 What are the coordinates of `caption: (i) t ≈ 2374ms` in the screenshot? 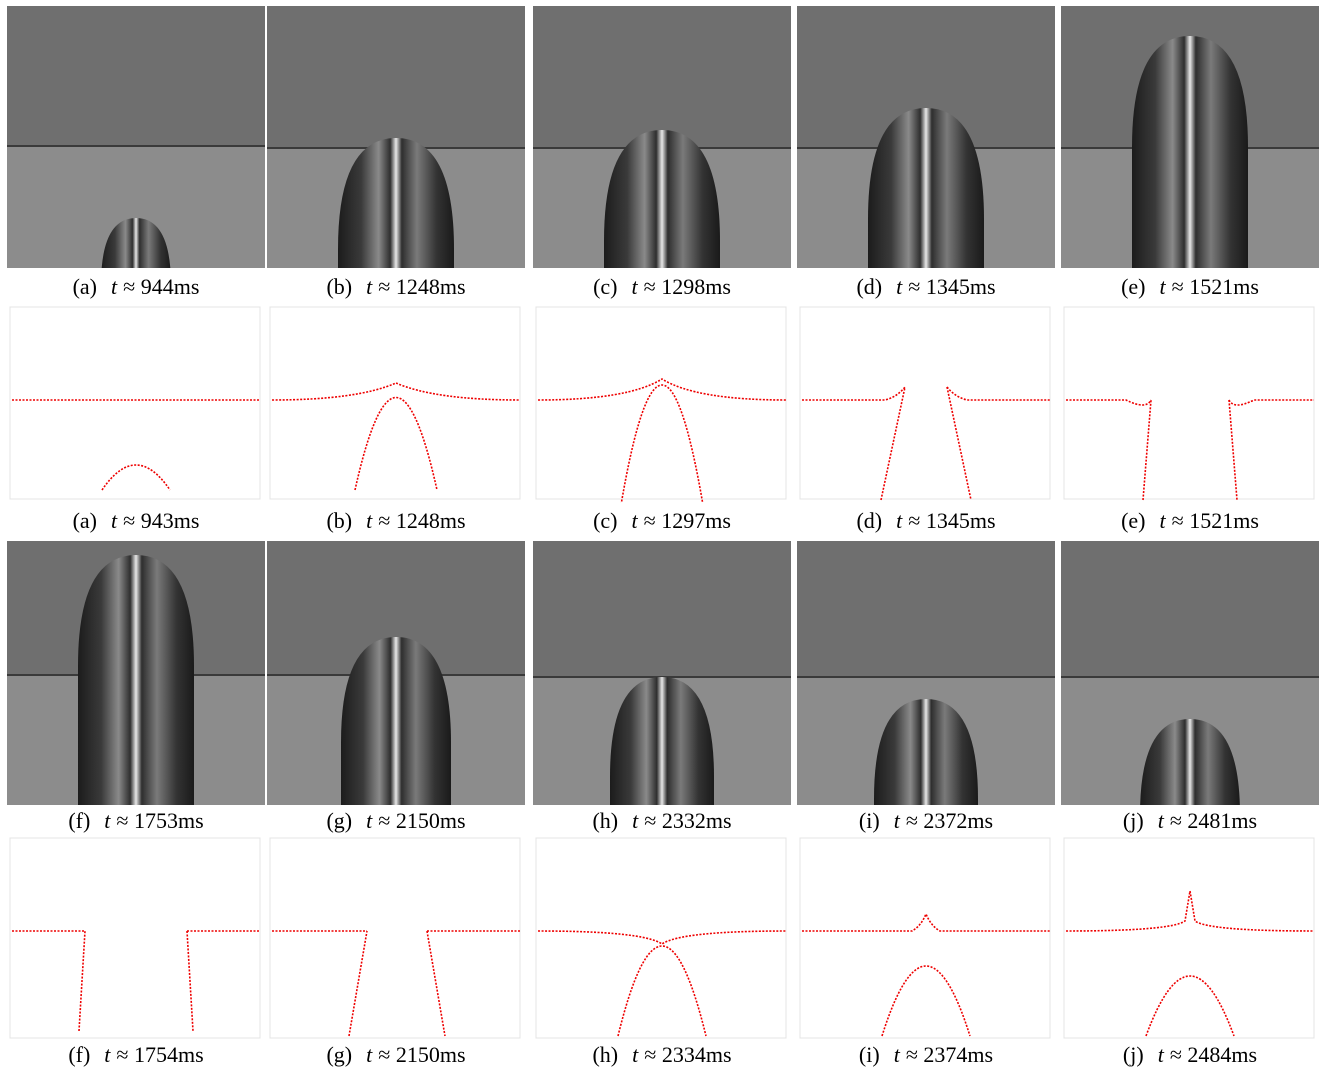 It's located at (926, 1055).